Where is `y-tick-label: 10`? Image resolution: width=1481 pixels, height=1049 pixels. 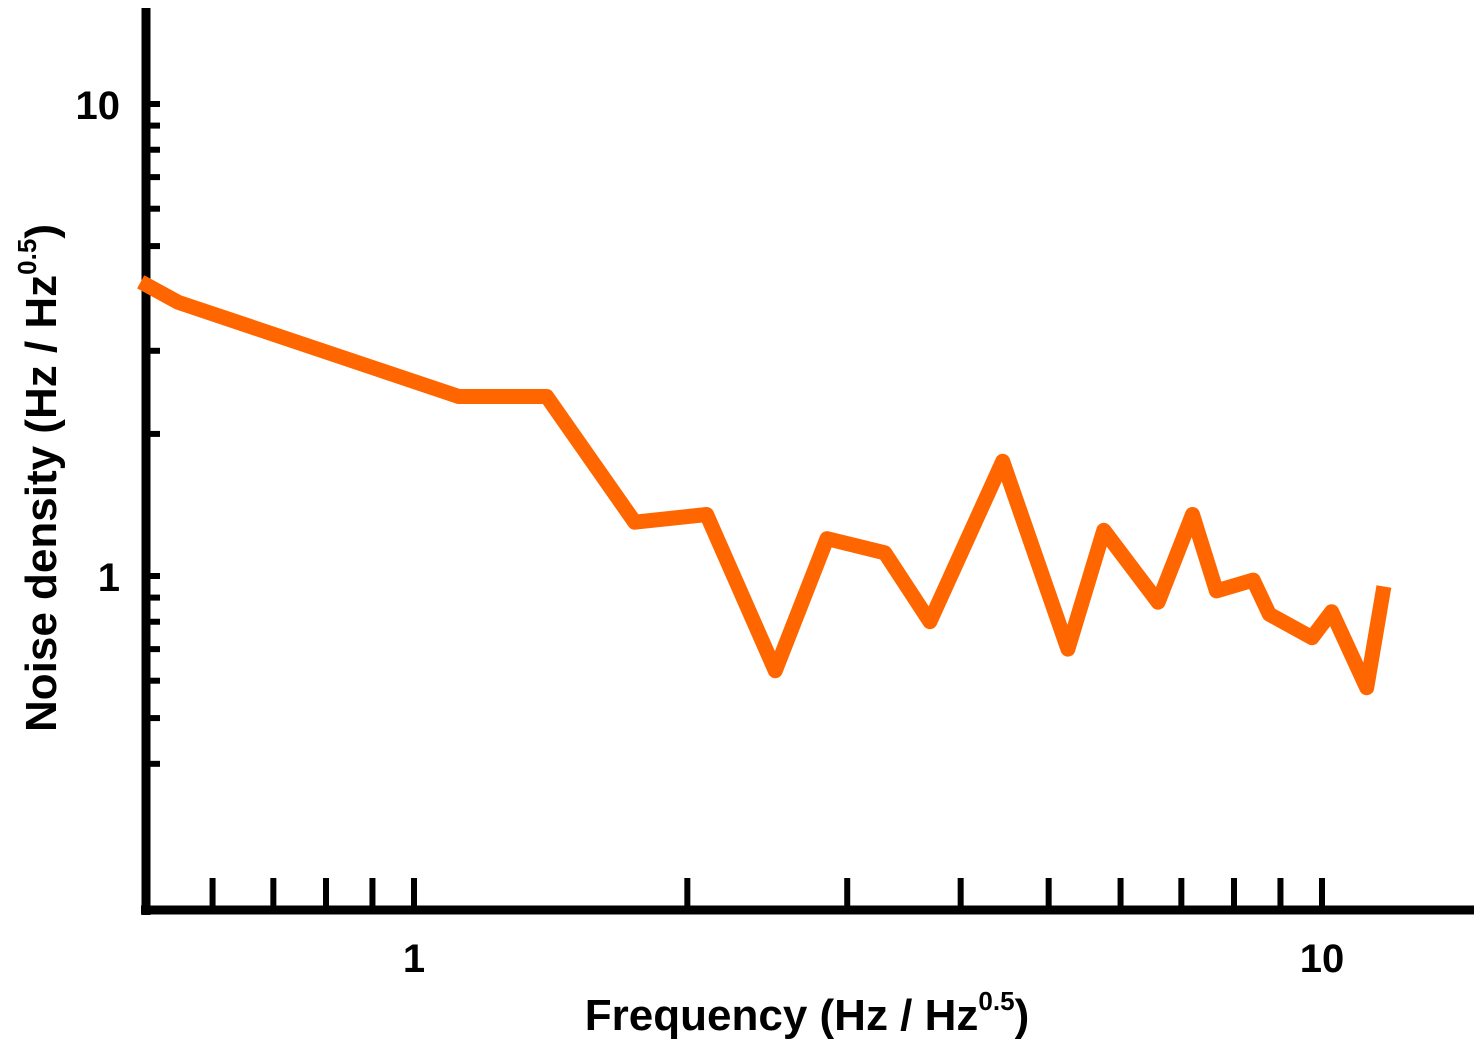 y-tick-label: 10 is located at coordinates (98, 106).